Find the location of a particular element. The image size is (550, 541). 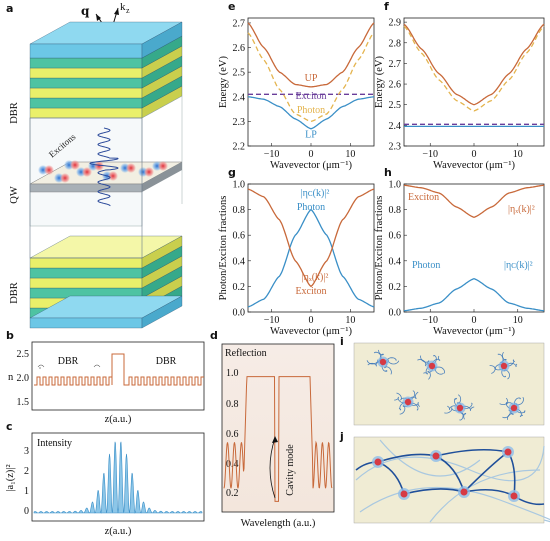

quantum-well-front is located at coordinates (86, 188).